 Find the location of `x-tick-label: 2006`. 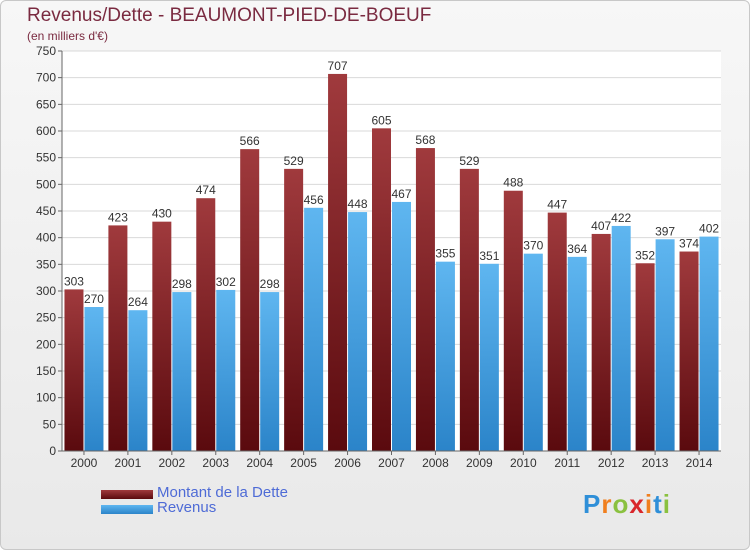

x-tick-label: 2006 is located at coordinates (347, 463).